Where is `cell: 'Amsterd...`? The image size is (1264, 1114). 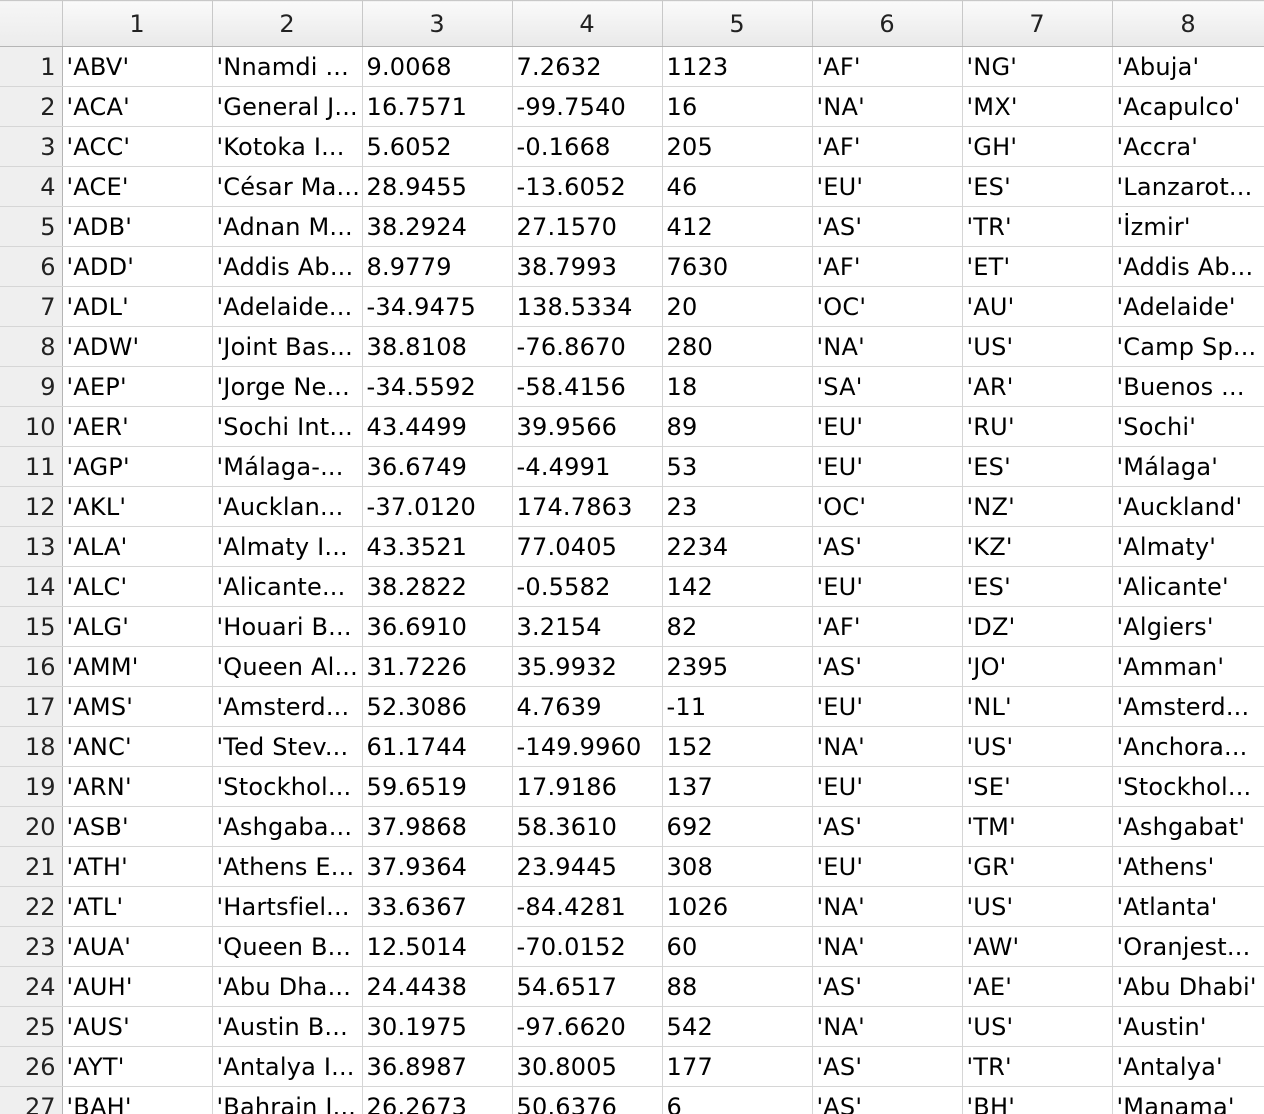 cell: 'Amsterd... is located at coordinates (287, 706).